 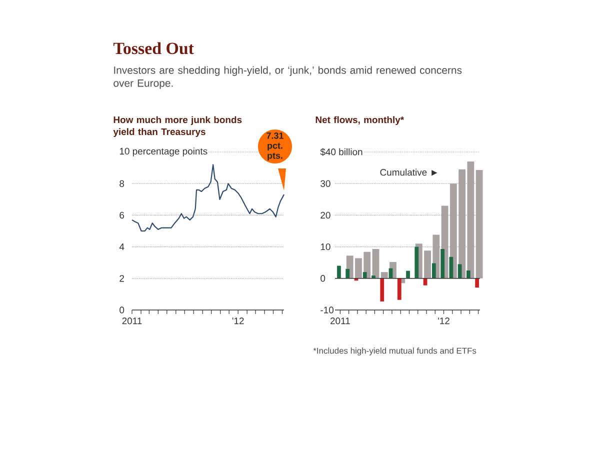 I want to click on series-label: Cumulative ►, so click(x=409, y=172).